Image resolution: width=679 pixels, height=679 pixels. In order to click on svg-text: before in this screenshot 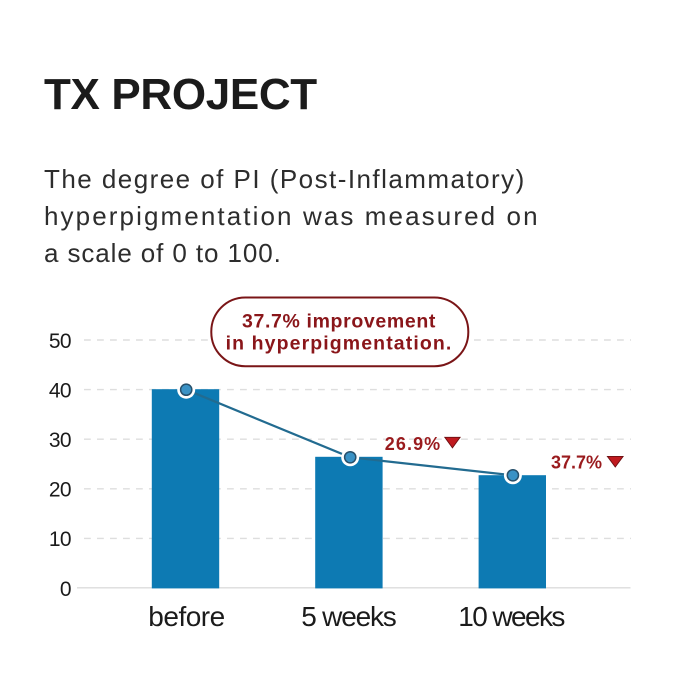, I will do `click(186, 616)`.